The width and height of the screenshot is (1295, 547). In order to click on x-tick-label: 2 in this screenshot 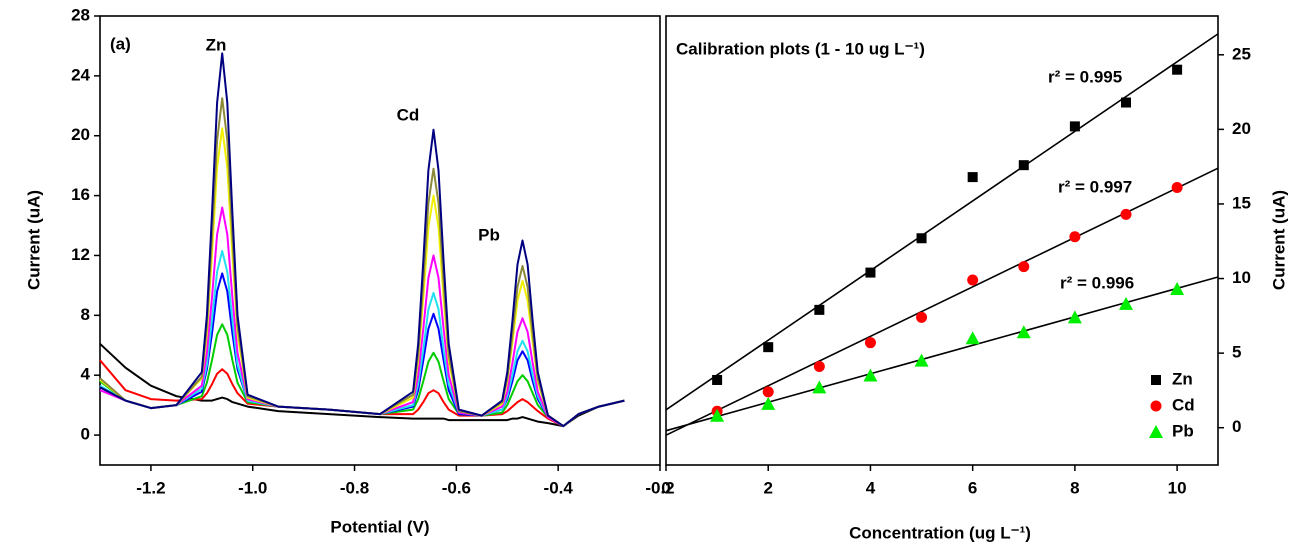, I will do `click(767, 487)`.